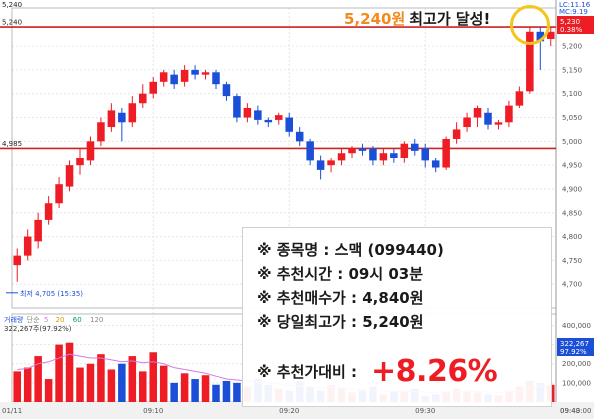 This screenshot has width=594, height=419. Describe the element at coordinates (96, 320) in the screenshot. I see `volume-legend-item: 120` at that location.